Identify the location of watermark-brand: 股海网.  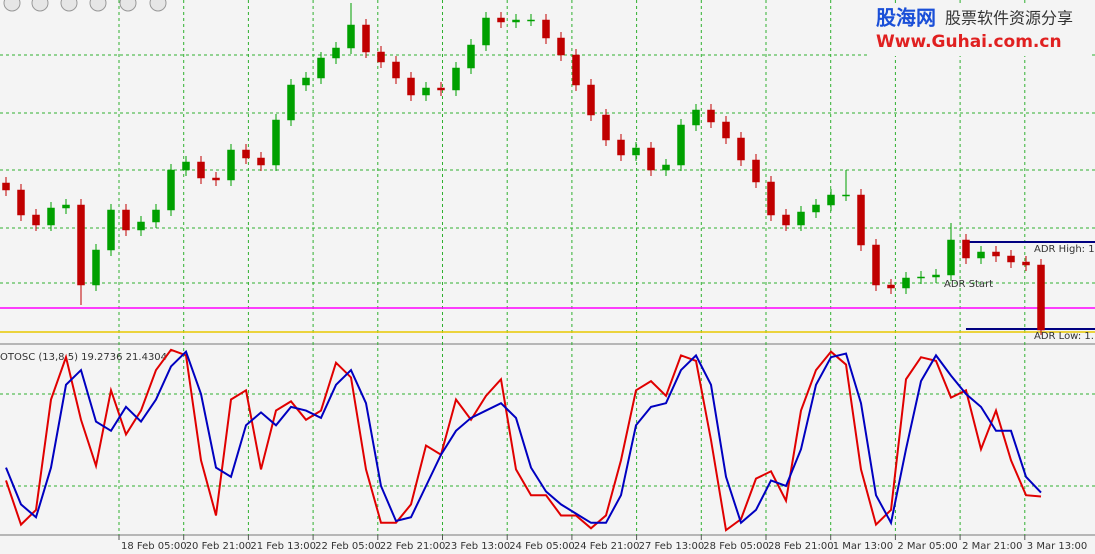
(906, 18).